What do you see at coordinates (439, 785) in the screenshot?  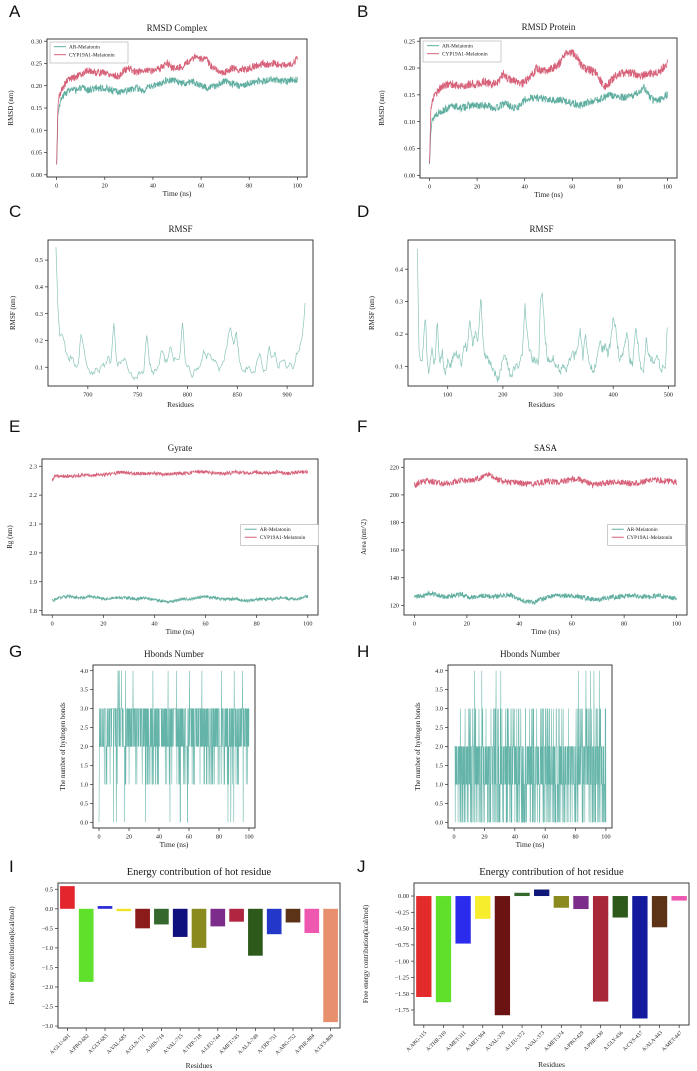 I see `svg-text: 1.0` at bounding box center [439, 785].